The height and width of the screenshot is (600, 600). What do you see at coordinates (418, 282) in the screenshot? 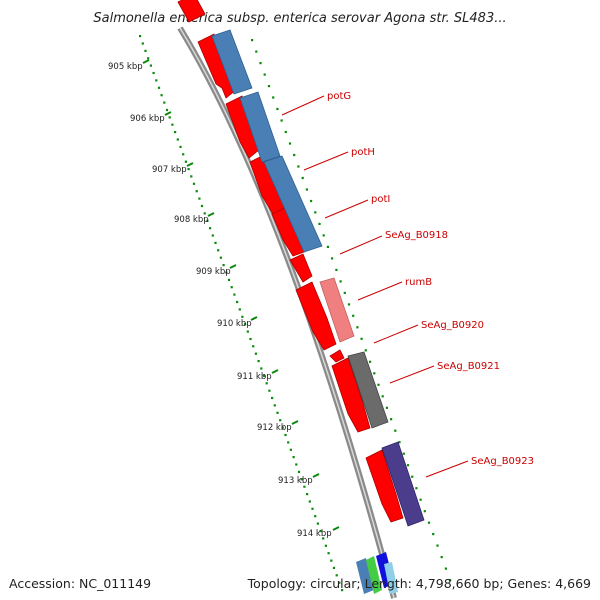
I see `gene-label-rumB: rumB` at bounding box center [418, 282].